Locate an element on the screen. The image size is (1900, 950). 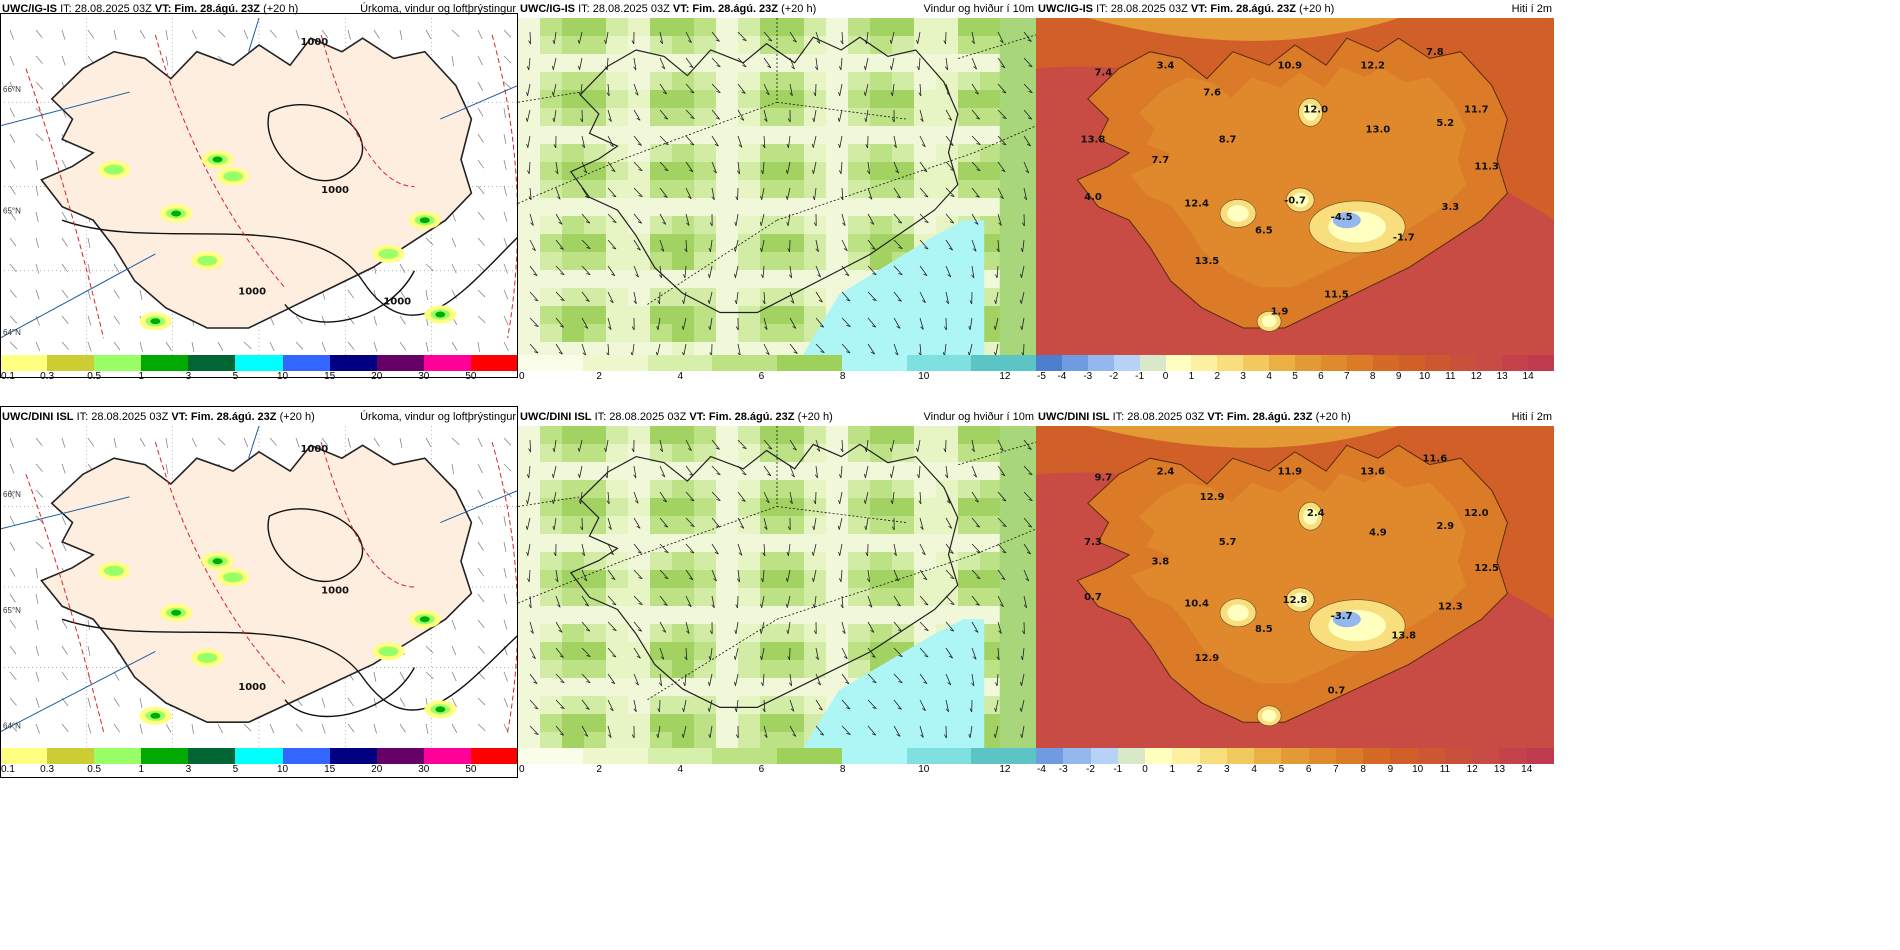
temp-scale-ticks: -4 -3 -2 -1 0 1 2 3 4 5 6 7 8 9 10 11 12 13 14 is located at coordinates (1295, 771).